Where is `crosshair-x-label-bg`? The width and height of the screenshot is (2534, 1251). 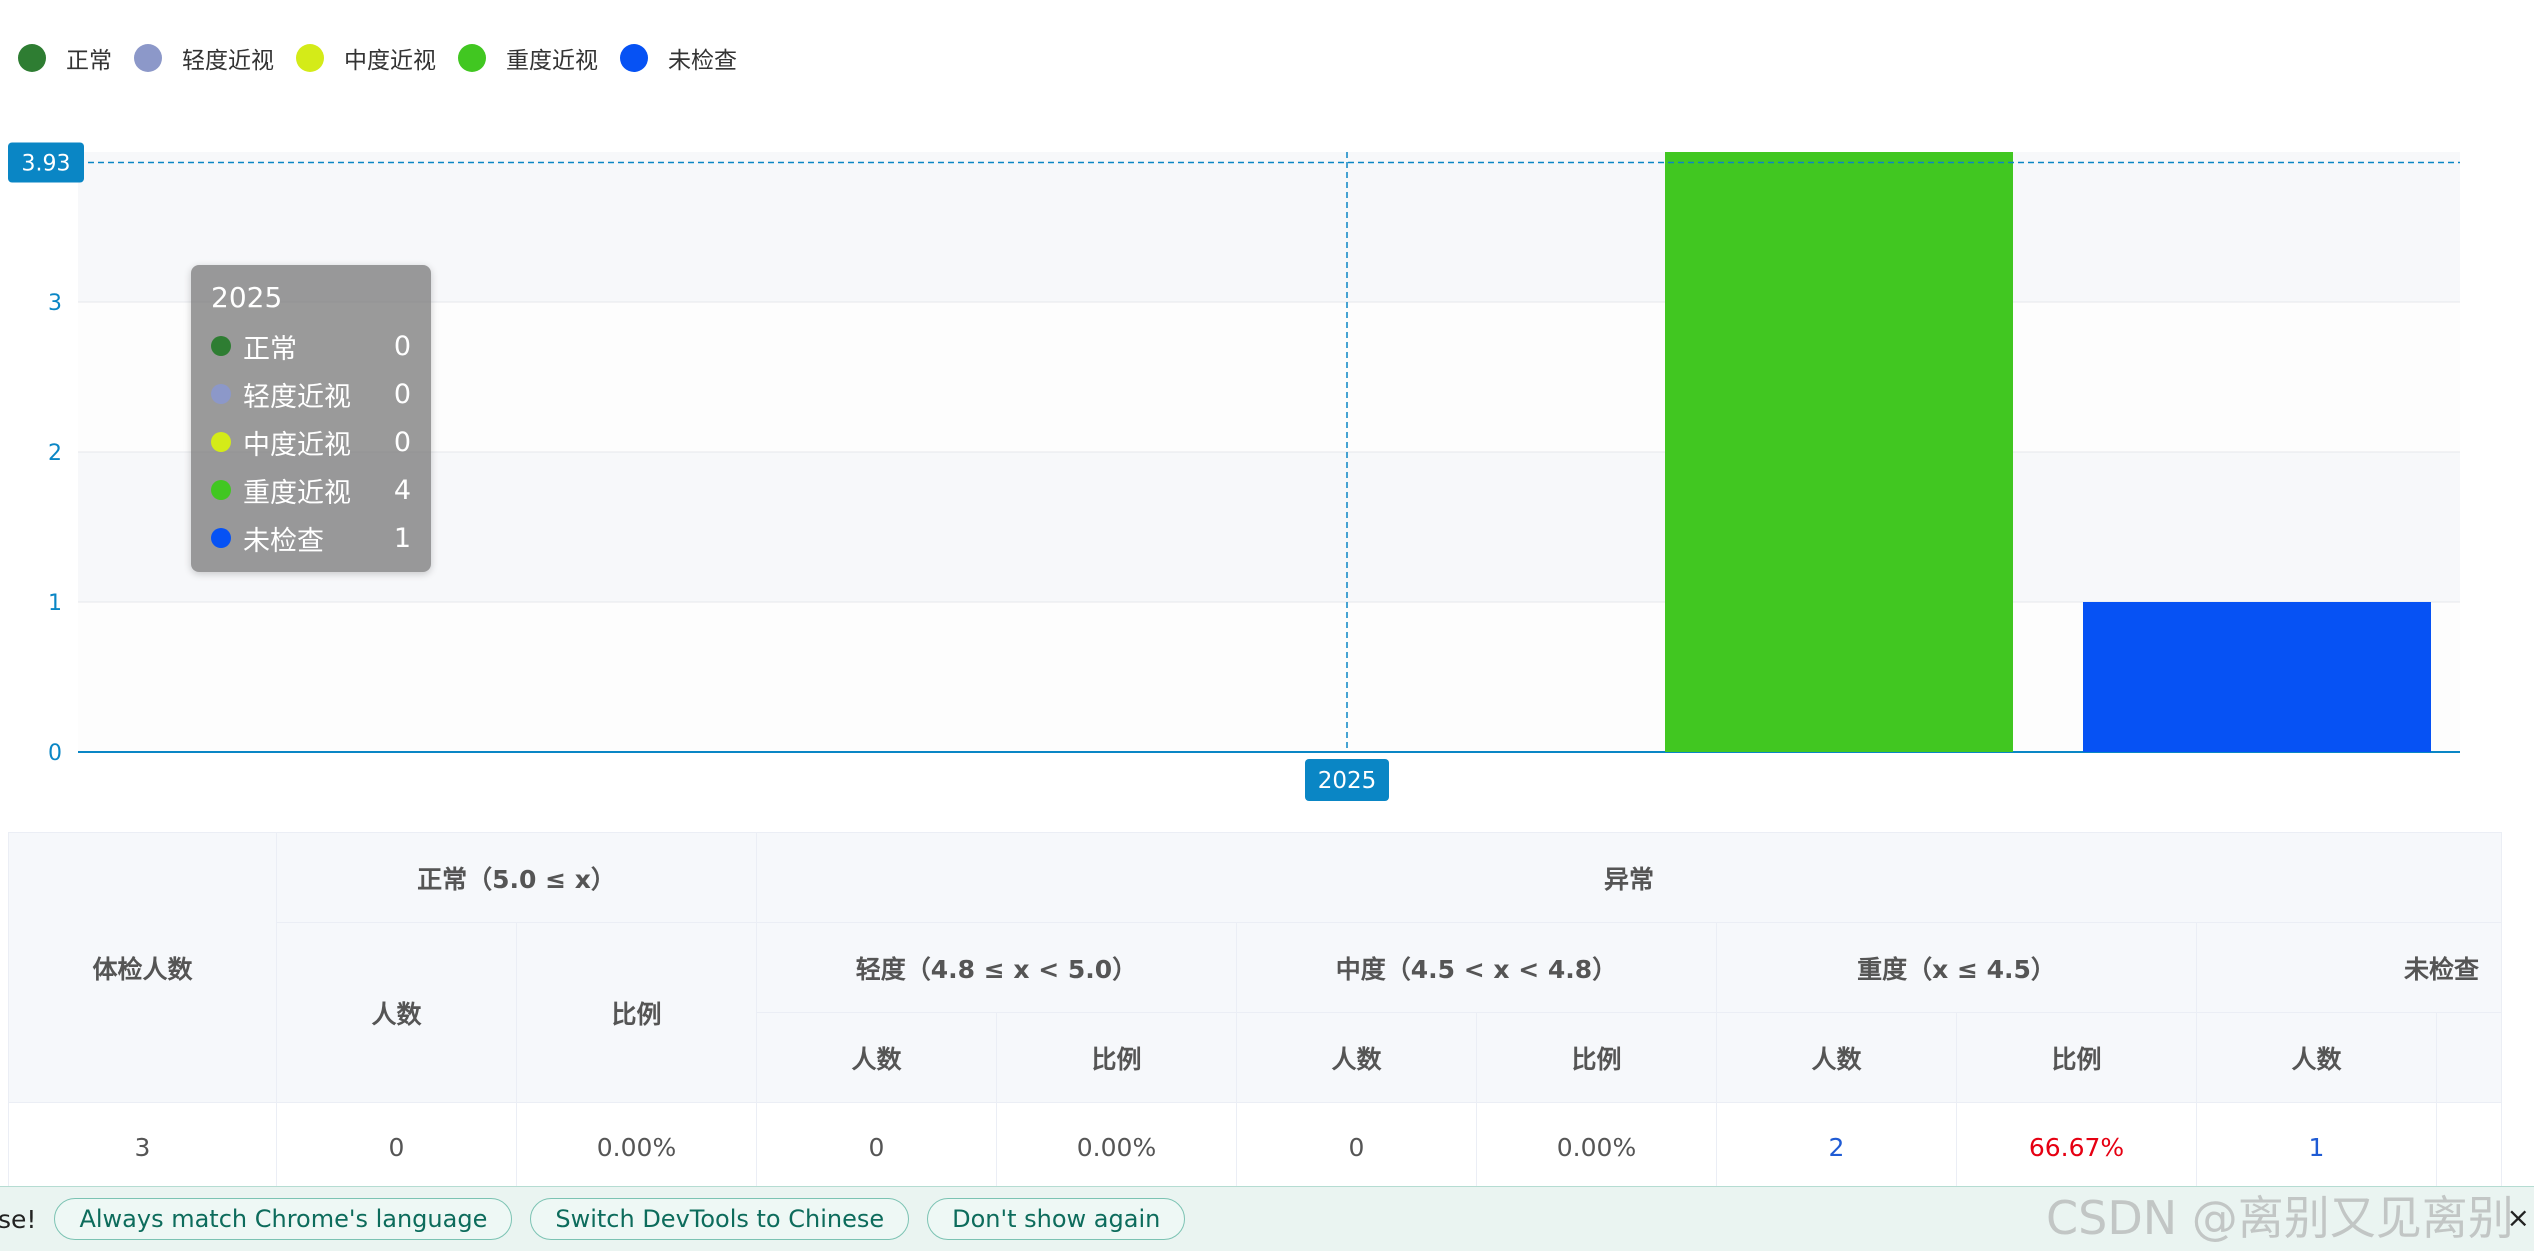
crosshair-x-label-bg is located at coordinates (1347, 780).